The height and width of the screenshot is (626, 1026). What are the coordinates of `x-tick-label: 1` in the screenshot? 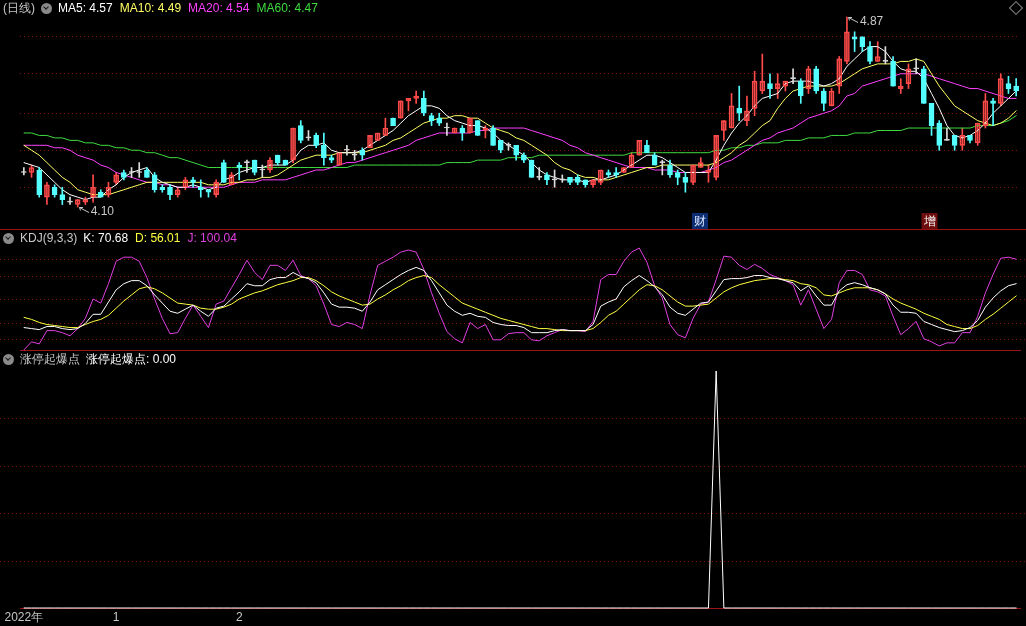 It's located at (116, 616).